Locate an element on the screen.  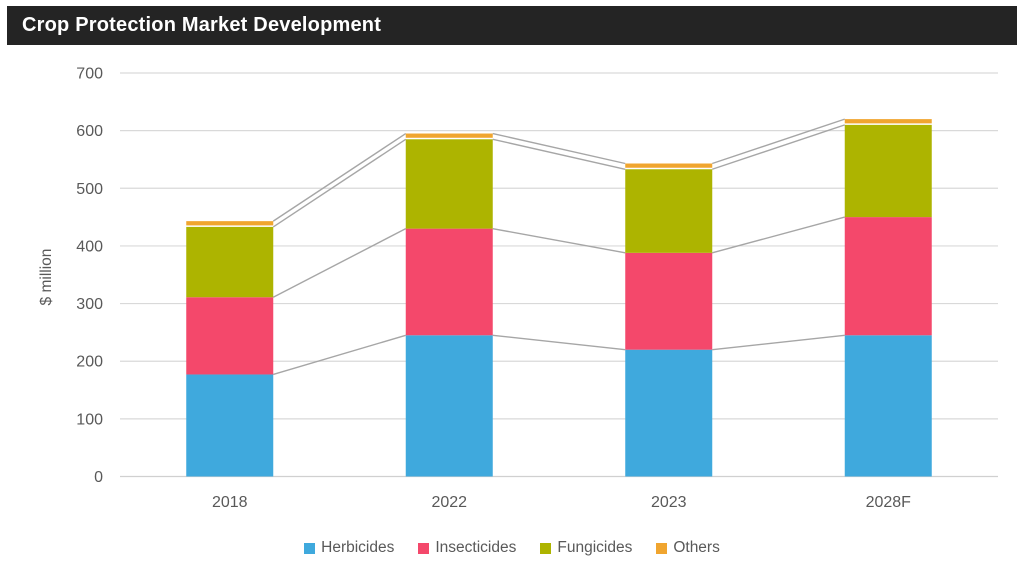
y-axis-tick-label: 600 is located at coordinates (89, 131).